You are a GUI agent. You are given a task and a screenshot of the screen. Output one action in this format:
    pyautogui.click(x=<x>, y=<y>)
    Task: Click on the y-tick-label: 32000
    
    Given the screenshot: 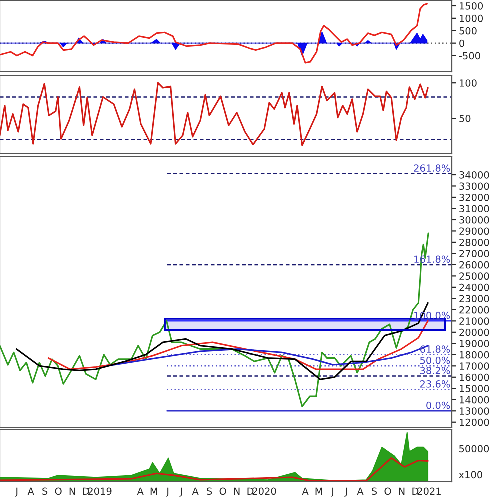 What is the action you would take?
    pyautogui.click(x=475, y=198)
    